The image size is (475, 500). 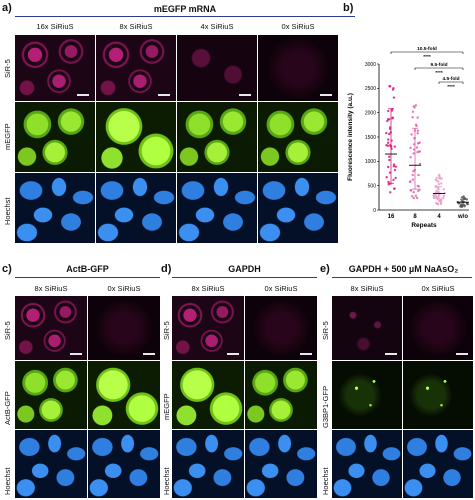 What do you see at coordinates (372, 186) in the screenshot?
I see `y-tick-label: 500` at bounding box center [372, 186].